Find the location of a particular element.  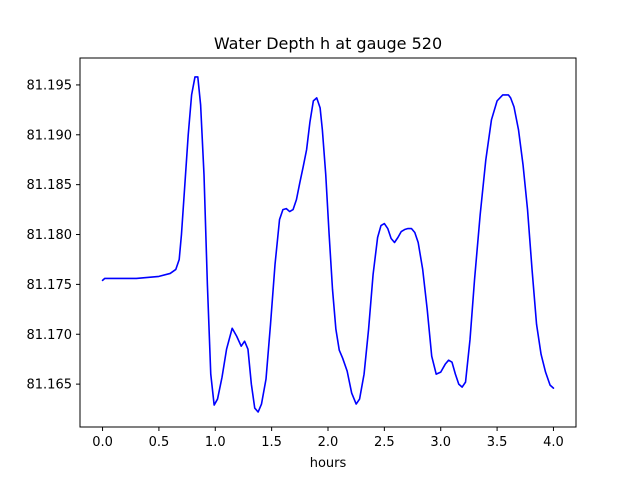

x-tick-label: 3.5 is located at coordinates (497, 442).